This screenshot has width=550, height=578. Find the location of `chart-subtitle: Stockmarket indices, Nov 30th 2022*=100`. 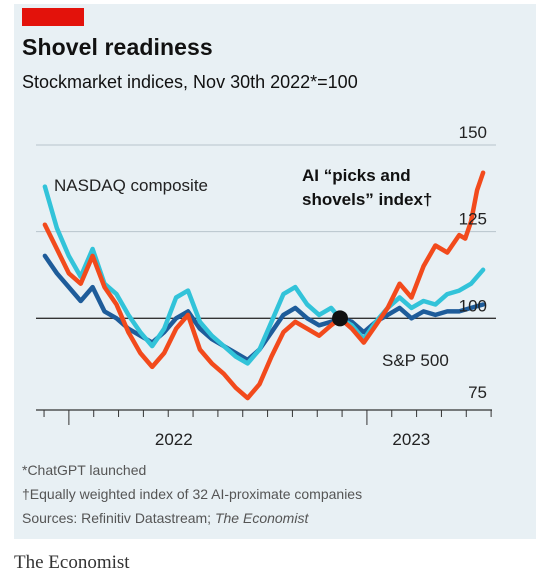

chart-subtitle: Stockmarket indices, Nov 30th 2022*=100 is located at coordinates (190, 82).